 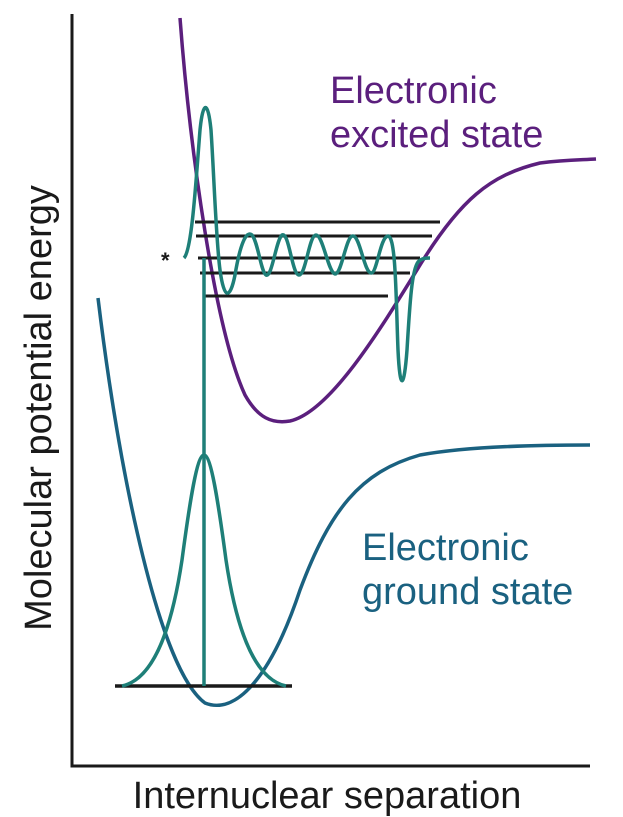 I want to click on ground-state-label-line2: ground state, so click(x=467, y=592).